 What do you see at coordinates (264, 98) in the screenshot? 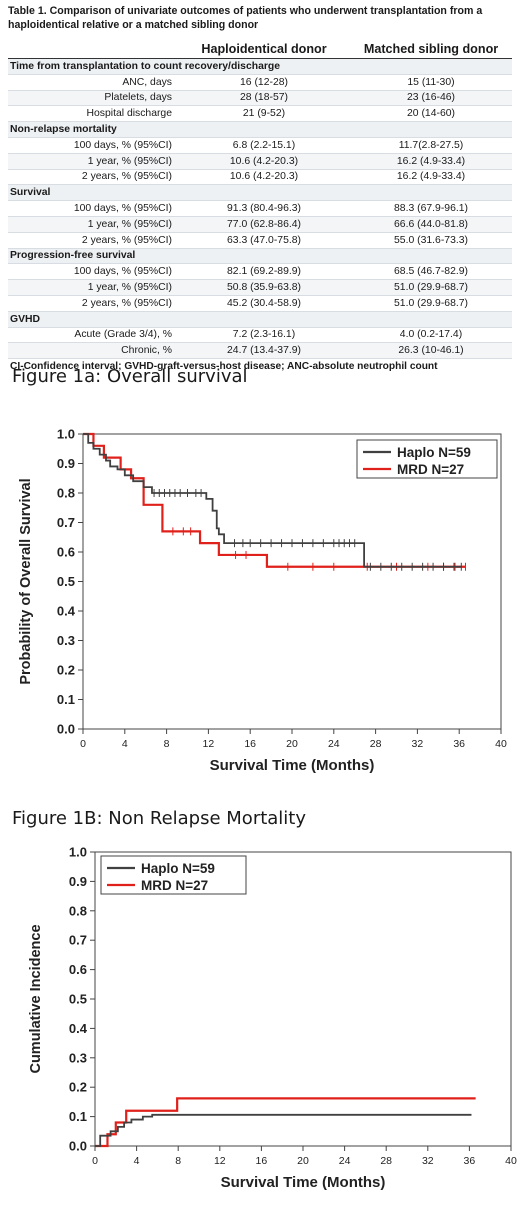
I see `haplo-value: 28 (18-57)` at bounding box center [264, 98].